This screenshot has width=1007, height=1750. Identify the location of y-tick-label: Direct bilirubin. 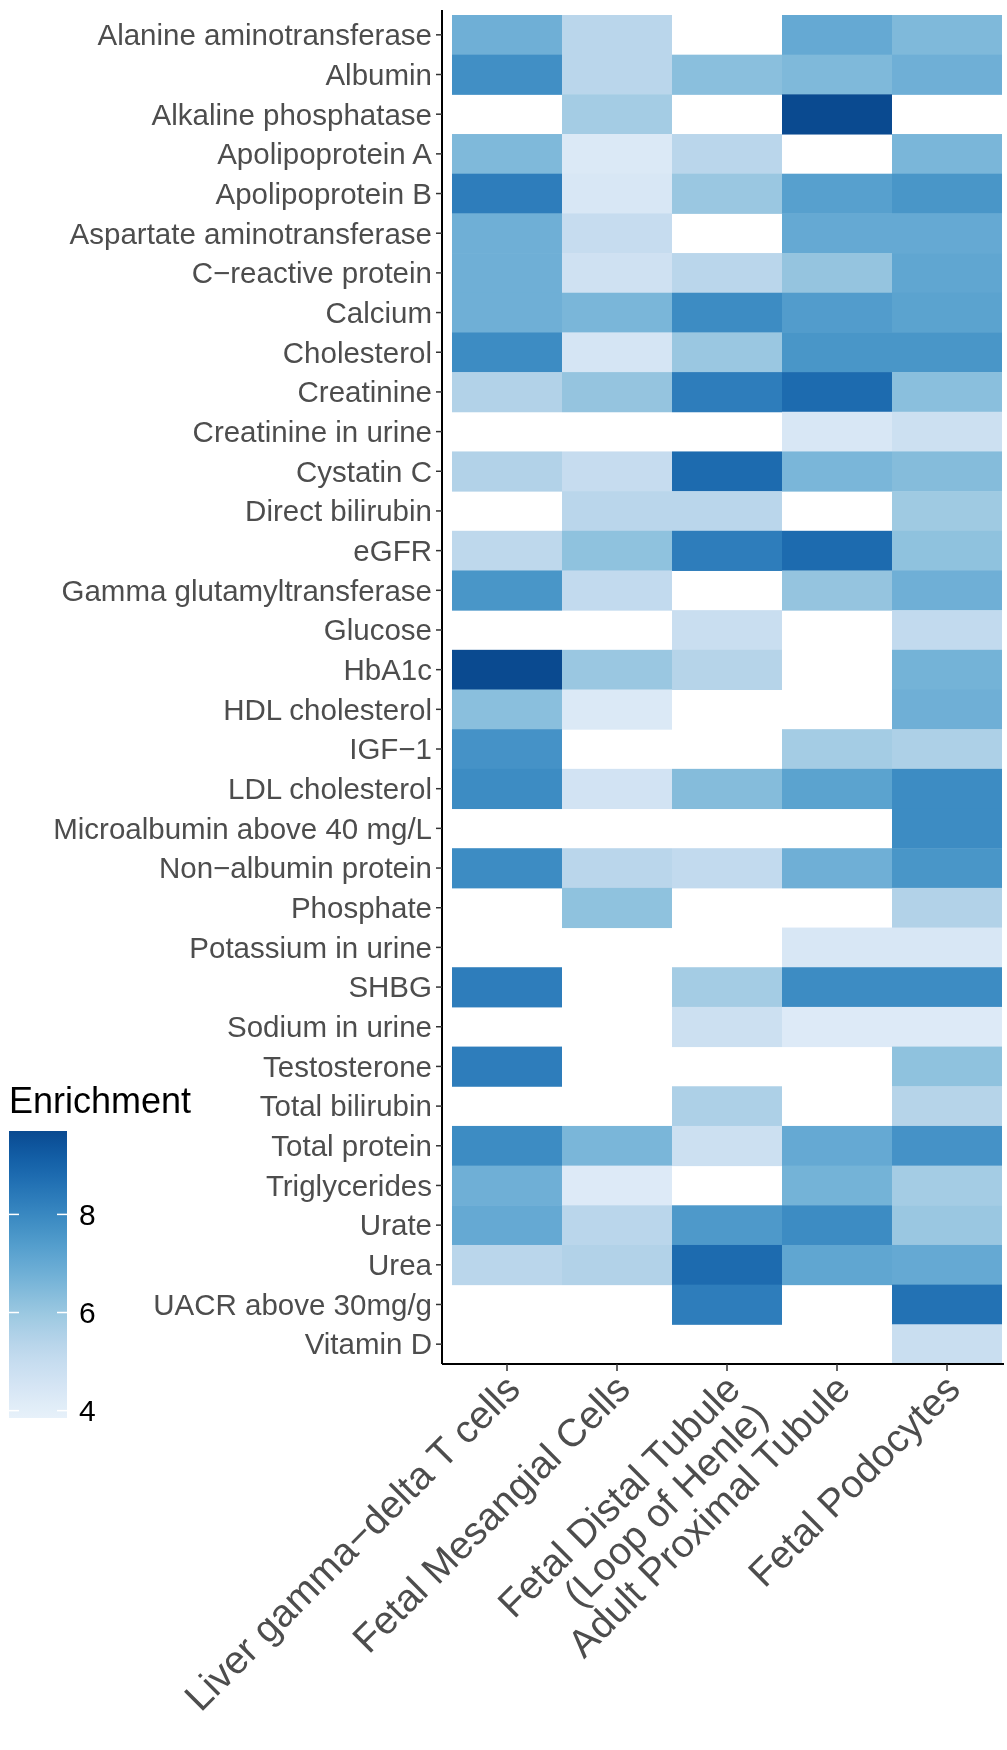
(338, 511).